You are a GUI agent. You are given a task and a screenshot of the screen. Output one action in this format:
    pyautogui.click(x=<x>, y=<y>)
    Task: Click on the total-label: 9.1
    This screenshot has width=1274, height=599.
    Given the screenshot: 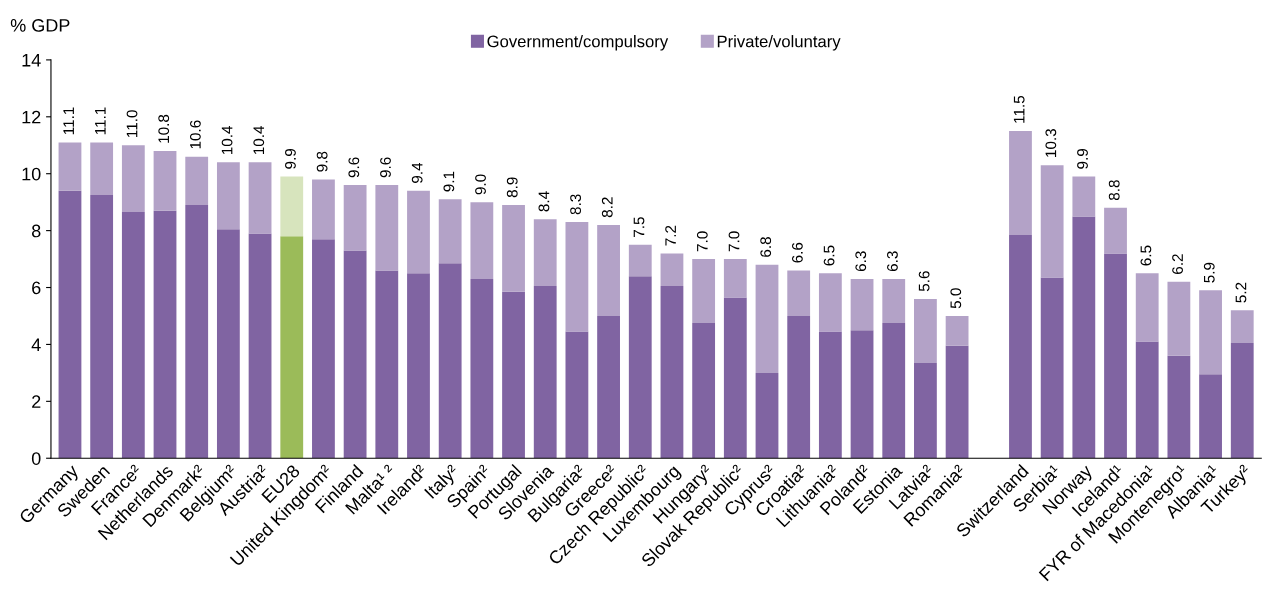 What is the action you would take?
    pyautogui.click(x=449, y=181)
    